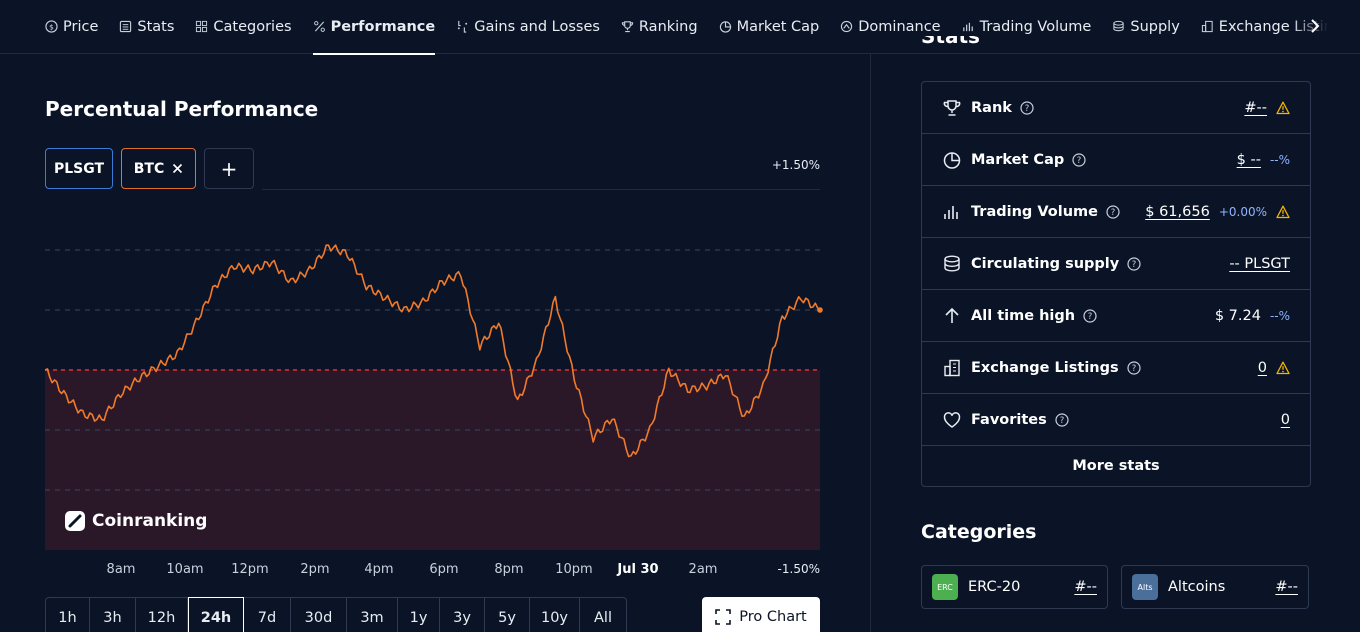 Image resolution: width=1360 pixels, height=632 pixels. I want to click on period-3m: 3m, so click(372, 615).